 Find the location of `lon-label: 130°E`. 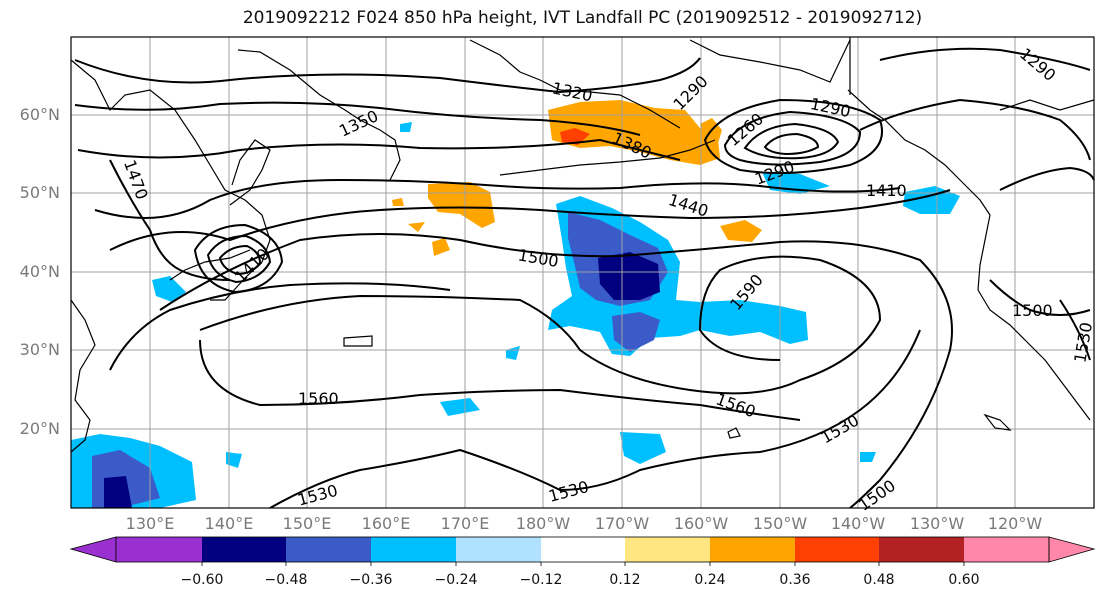

lon-label: 130°E is located at coordinates (150, 523).